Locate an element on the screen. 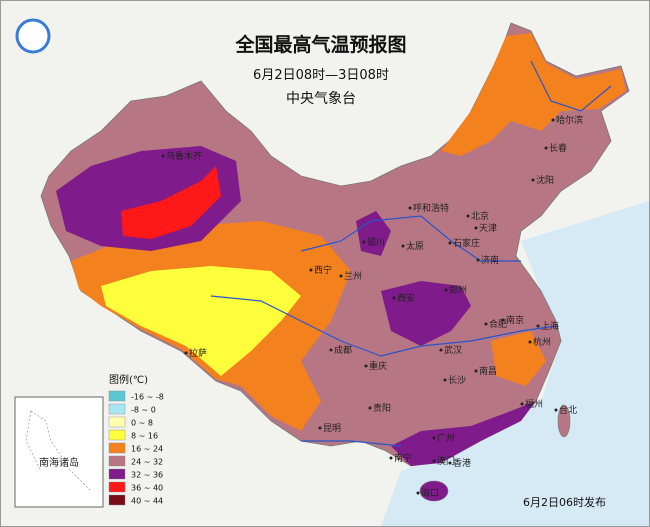  city-label: 郑州 is located at coordinates (458, 290).